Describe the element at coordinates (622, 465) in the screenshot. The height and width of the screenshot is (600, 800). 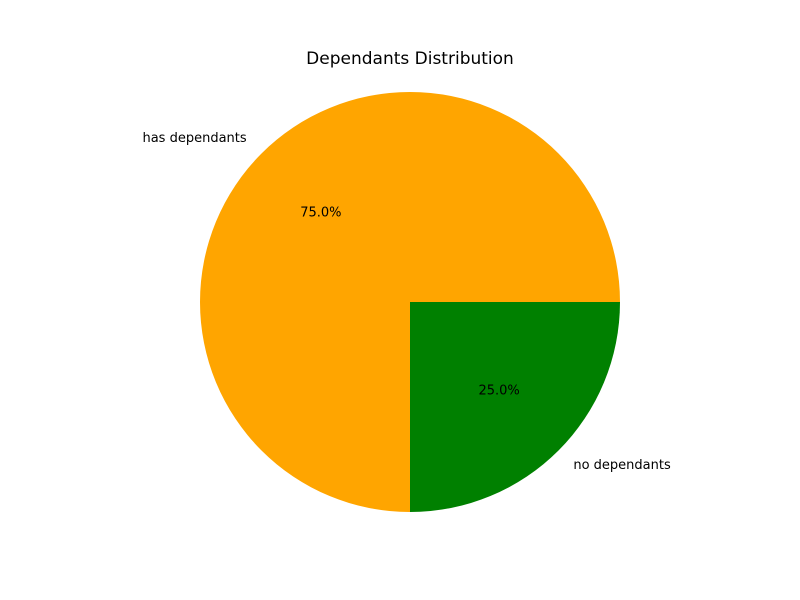
I see `slice-label: no dependants` at that location.